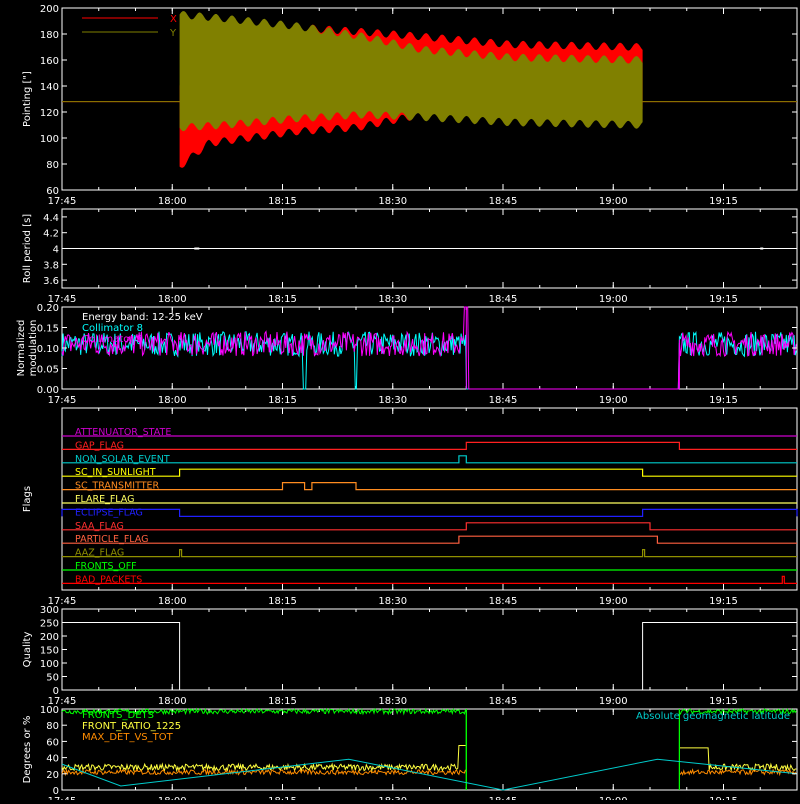  Describe the element at coordinates (27, 99) in the screenshot. I see `y-axis-label: Pointing ["]` at that location.